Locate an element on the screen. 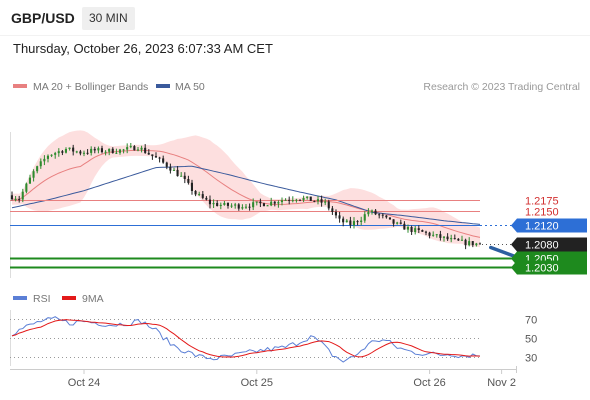 The height and width of the screenshot is (400, 590). level-label-current: 1.2120 is located at coordinates (542, 227).